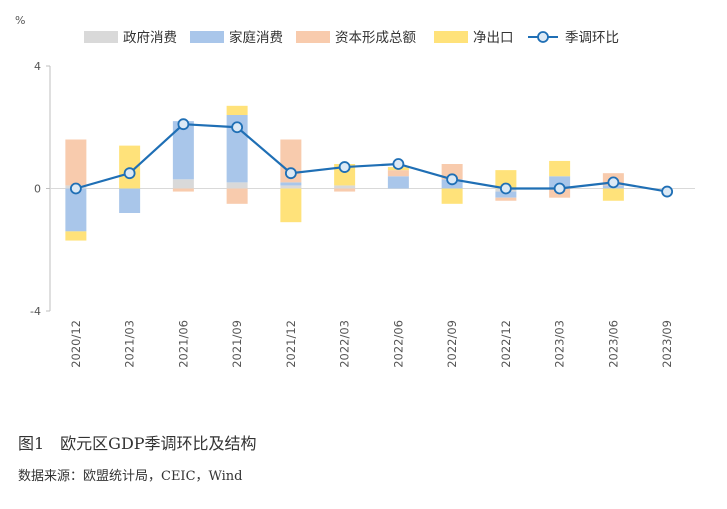  I want to click on legend-label: 家庭消费, so click(256, 37).